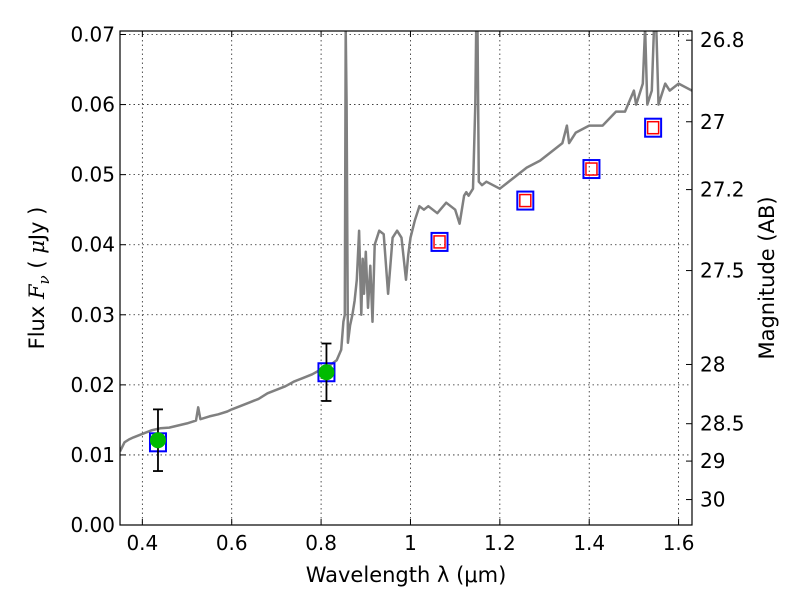  What do you see at coordinates (37, 247) in the screenshot?
I see `y-axis-title-mu: μ` at bounding box center [37, 247].